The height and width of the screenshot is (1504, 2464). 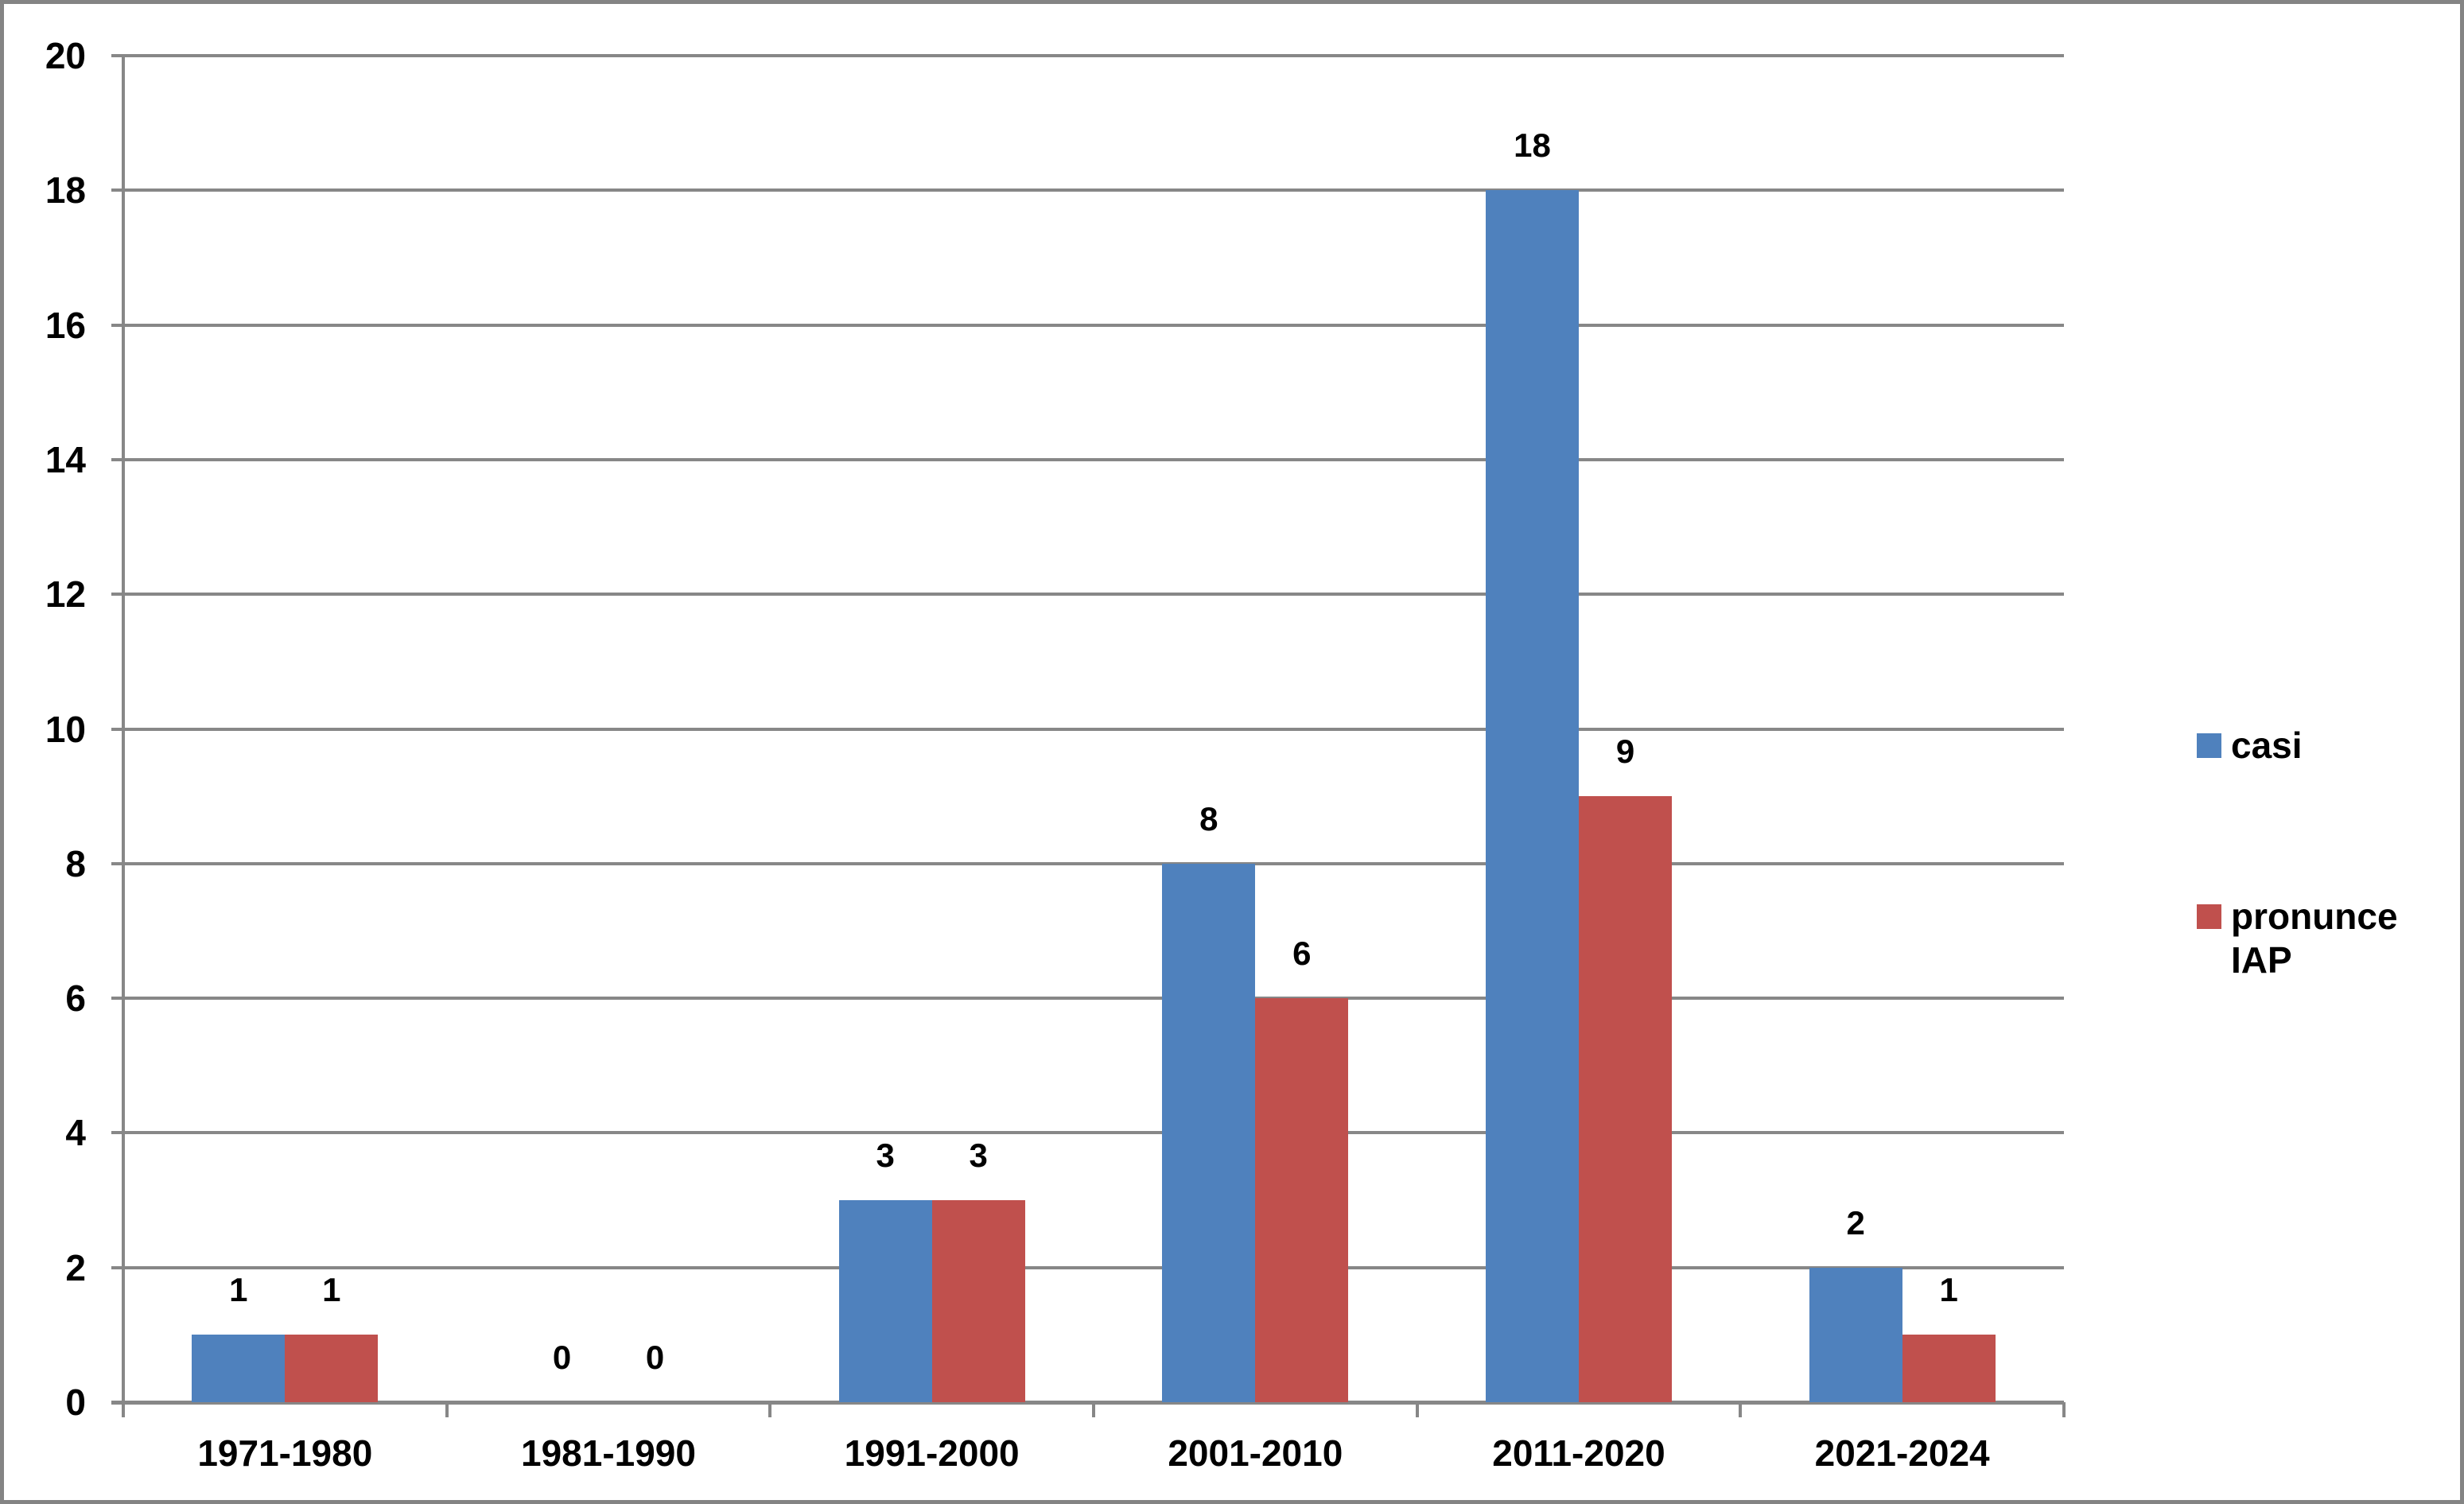 I want to click on bar-casi-2001-2010, so click(x=1209, y=1132).